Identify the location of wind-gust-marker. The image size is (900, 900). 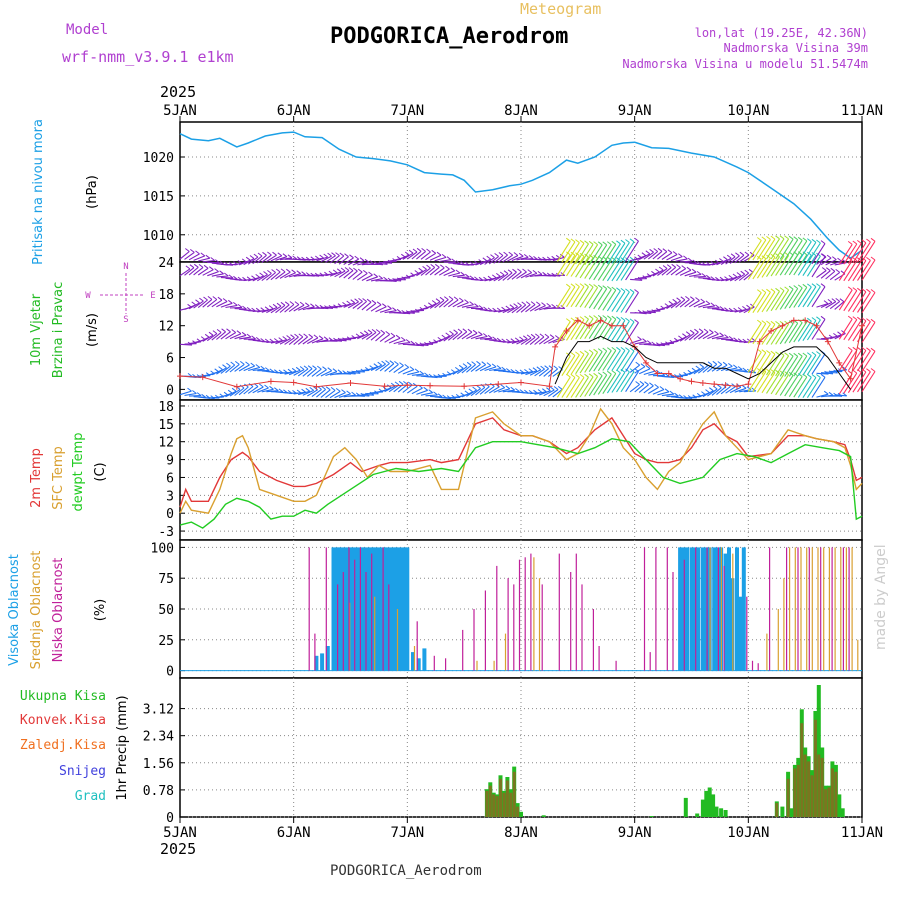
(805, 320).